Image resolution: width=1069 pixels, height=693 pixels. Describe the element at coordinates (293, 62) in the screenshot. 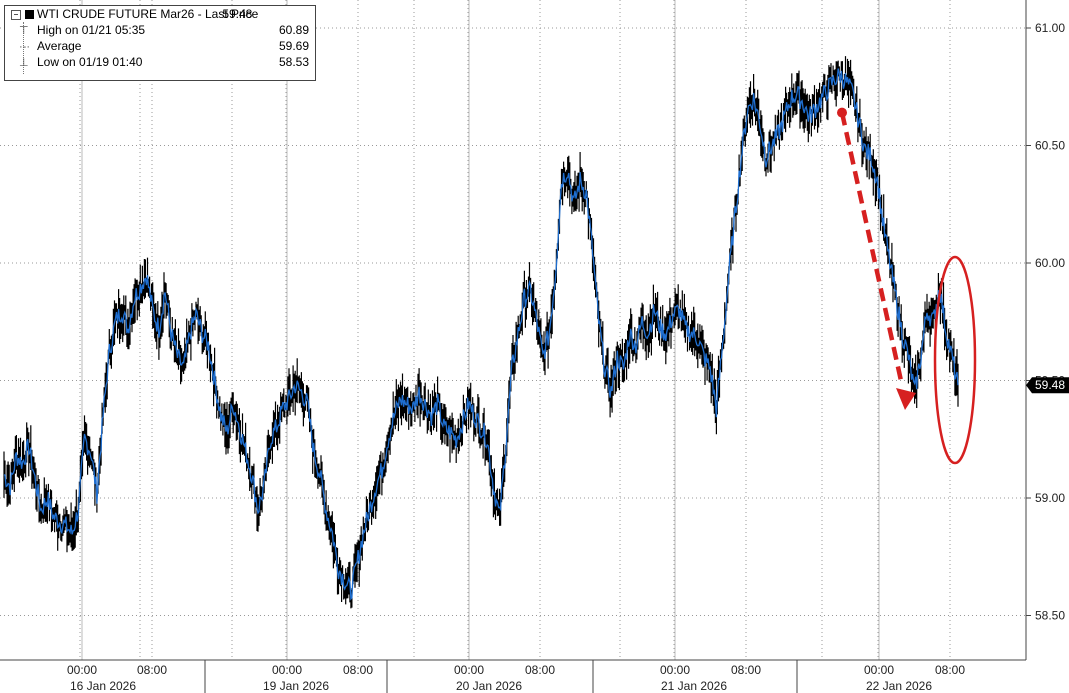

I see `legend-row-value: 58.53` at that location.